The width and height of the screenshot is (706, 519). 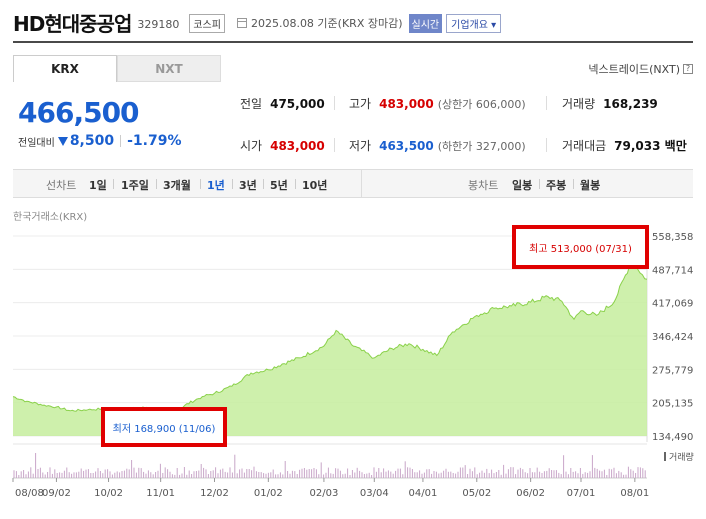 What do you see at coordinates (169, 68) in the screenshot?
I see `tab-nxt: NXT` at bounding box center [169, 68].